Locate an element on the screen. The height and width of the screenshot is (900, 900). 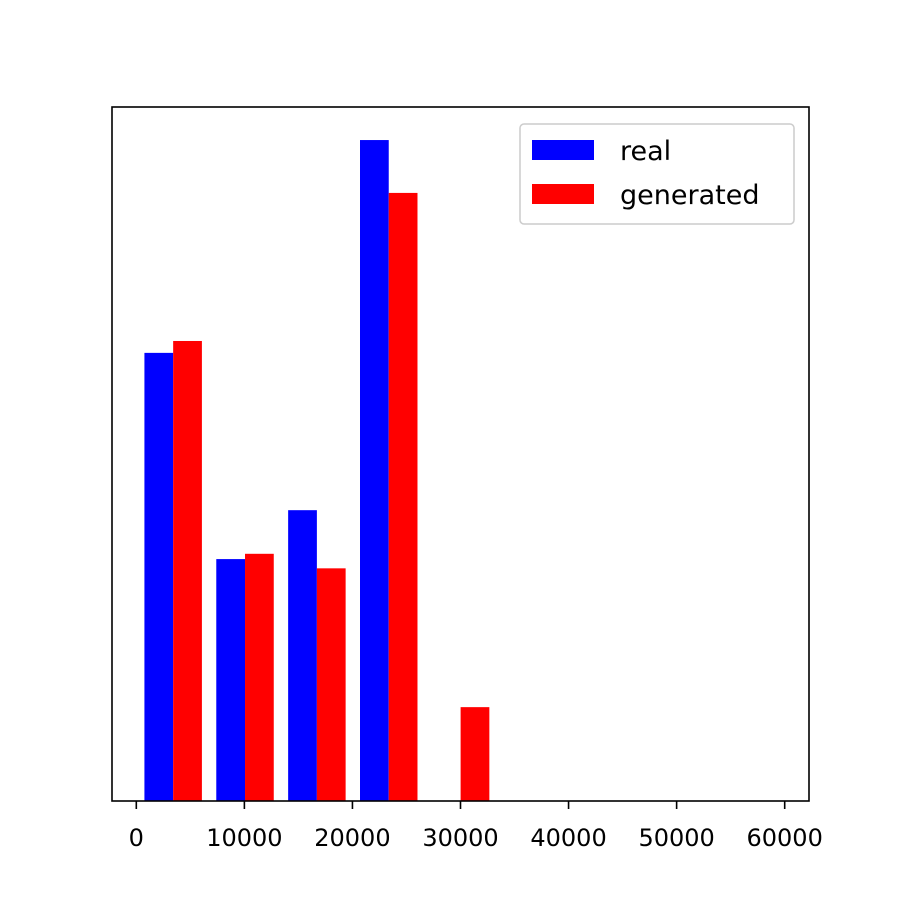
legend-label-real: real is located at coordinates (645, 151).